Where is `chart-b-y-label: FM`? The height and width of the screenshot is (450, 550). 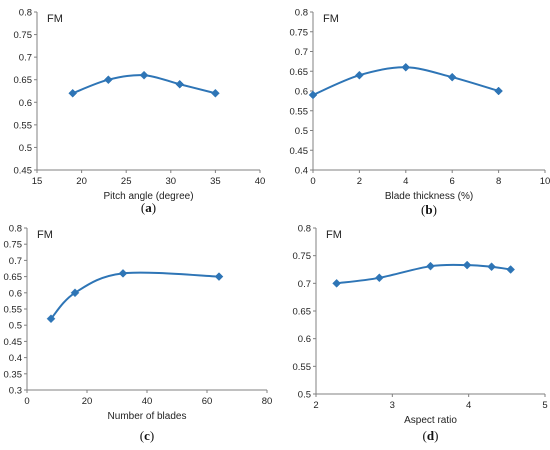 chart-b-y-label: FM is located at coordinates (331, 19).